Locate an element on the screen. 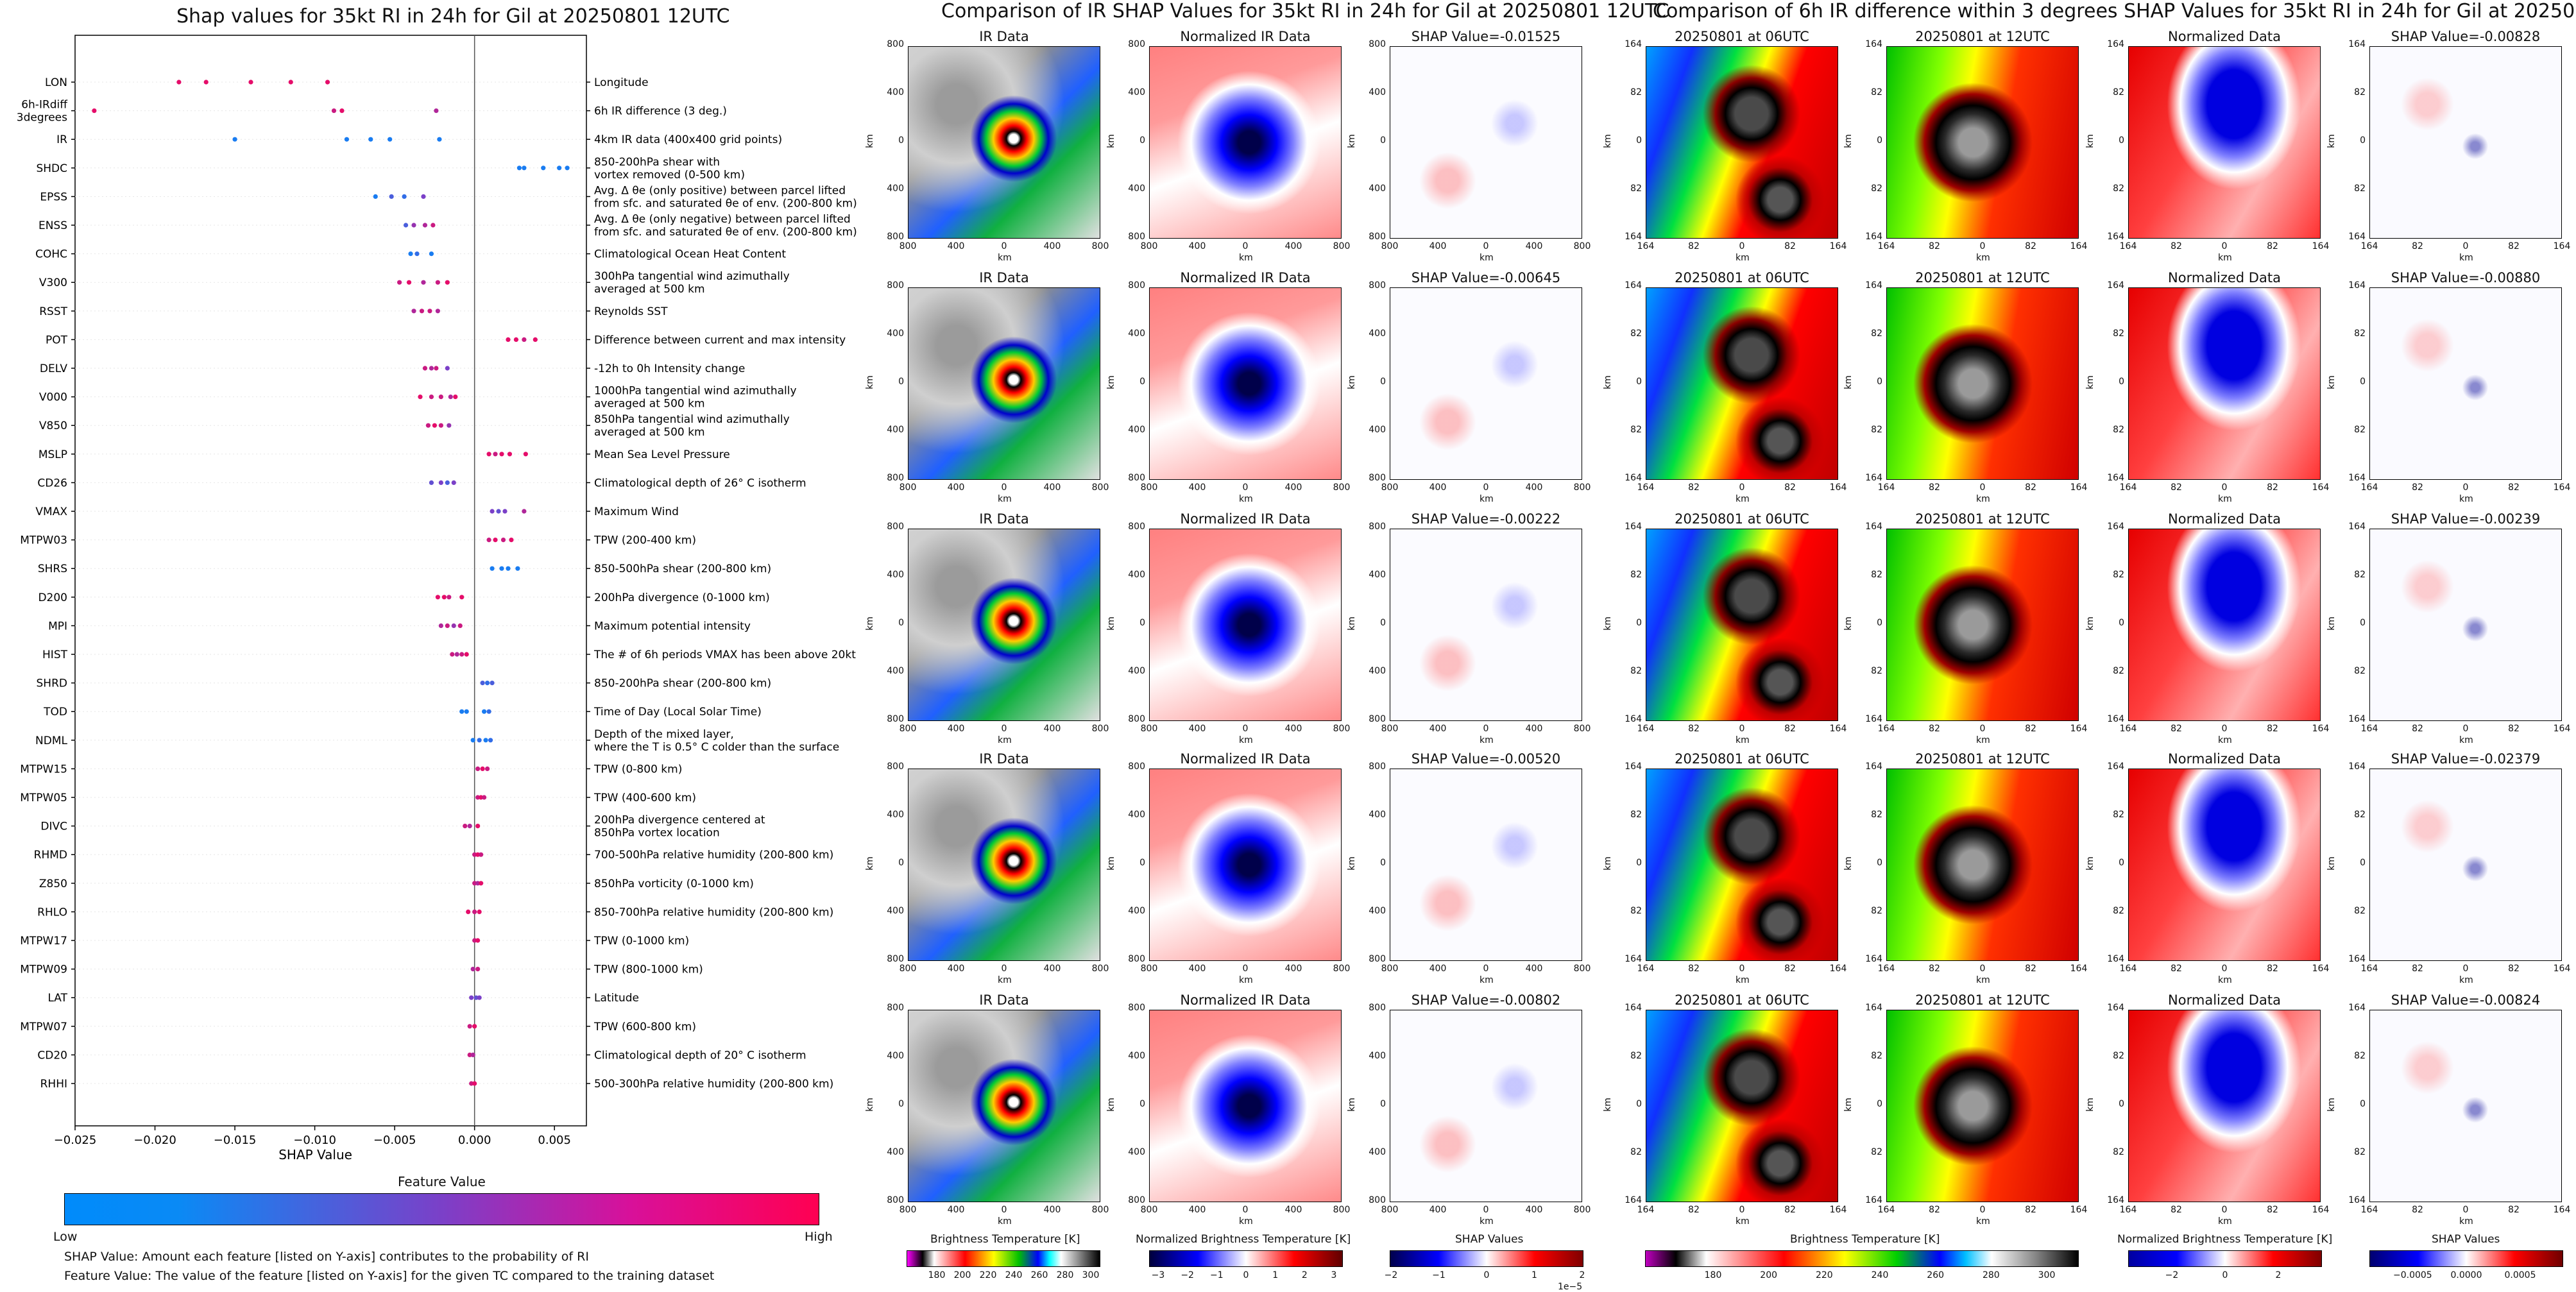 Image resolution: width=2576 pixels, height=1292 pixels. y-tick-label: NDML is located at coordinates (51, 741).